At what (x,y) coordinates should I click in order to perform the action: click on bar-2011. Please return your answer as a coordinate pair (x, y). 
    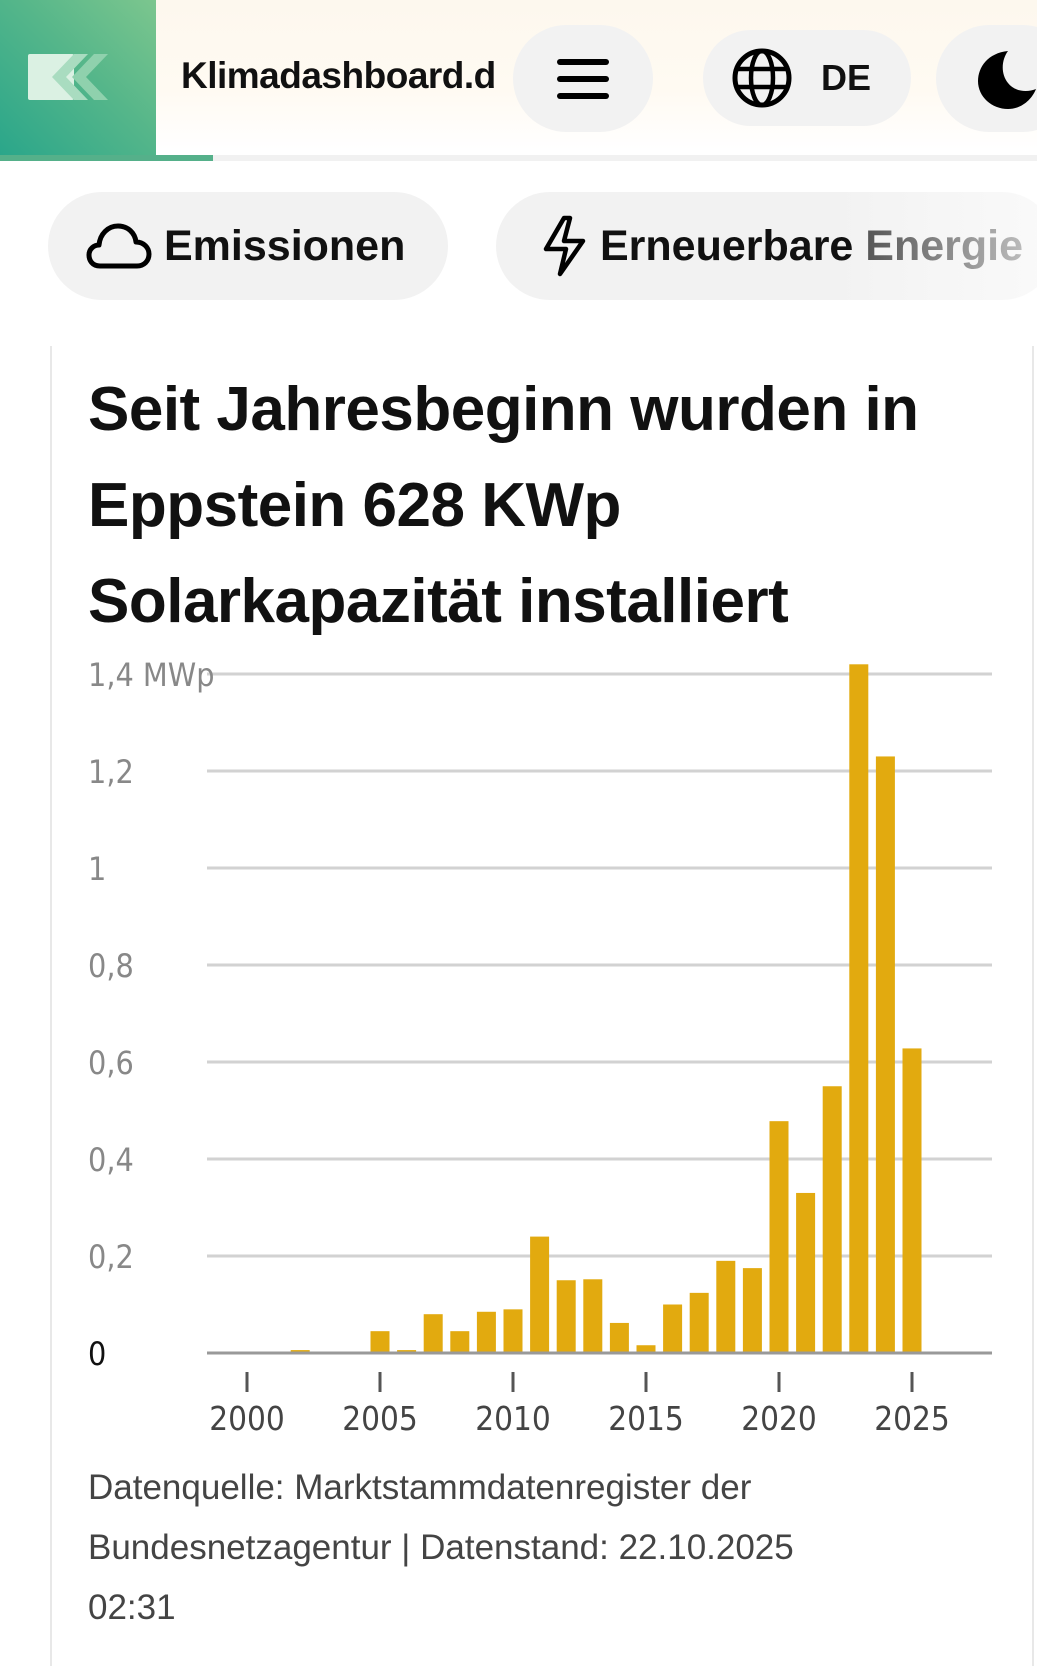
    Looking at the image, I should click on (540, 1294).